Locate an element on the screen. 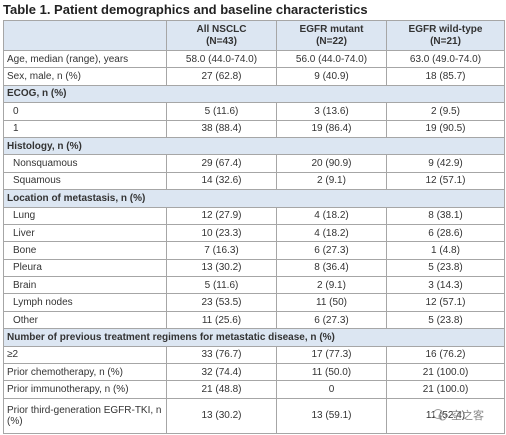  value-cell: 21 (48.8) is located at coordinates (221, 389).